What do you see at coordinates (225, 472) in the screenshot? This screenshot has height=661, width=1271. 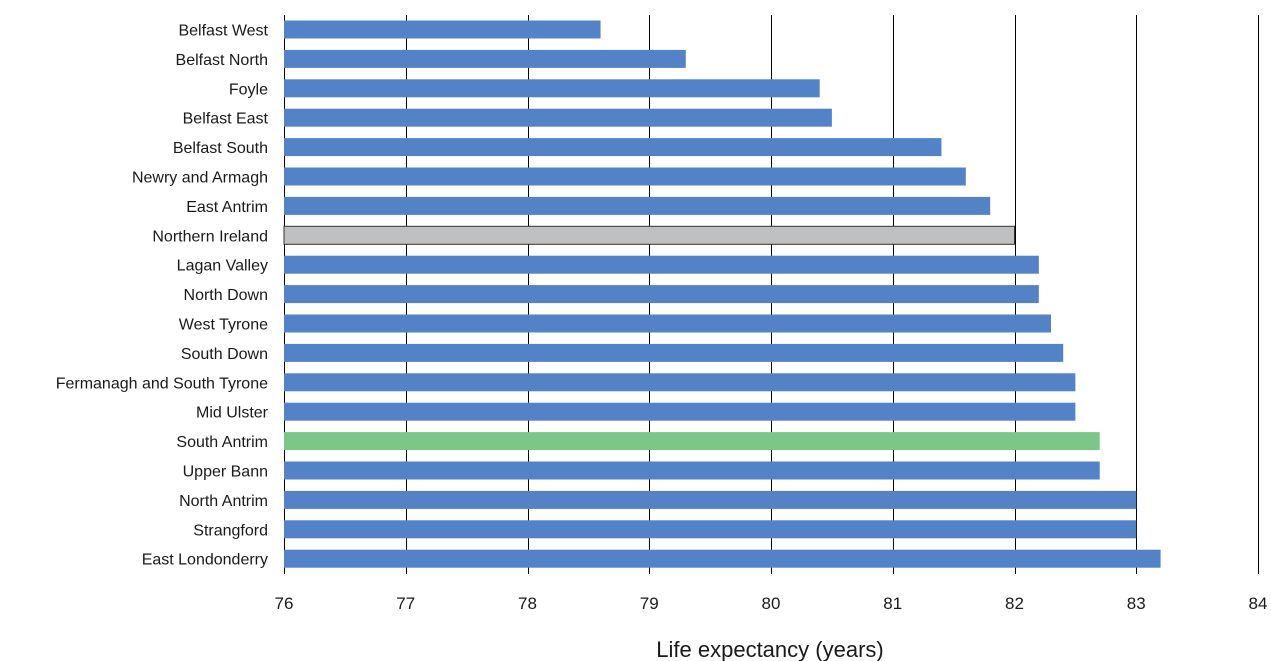 I see `category-label: Upper Bann` at bounding box center [225, 472].